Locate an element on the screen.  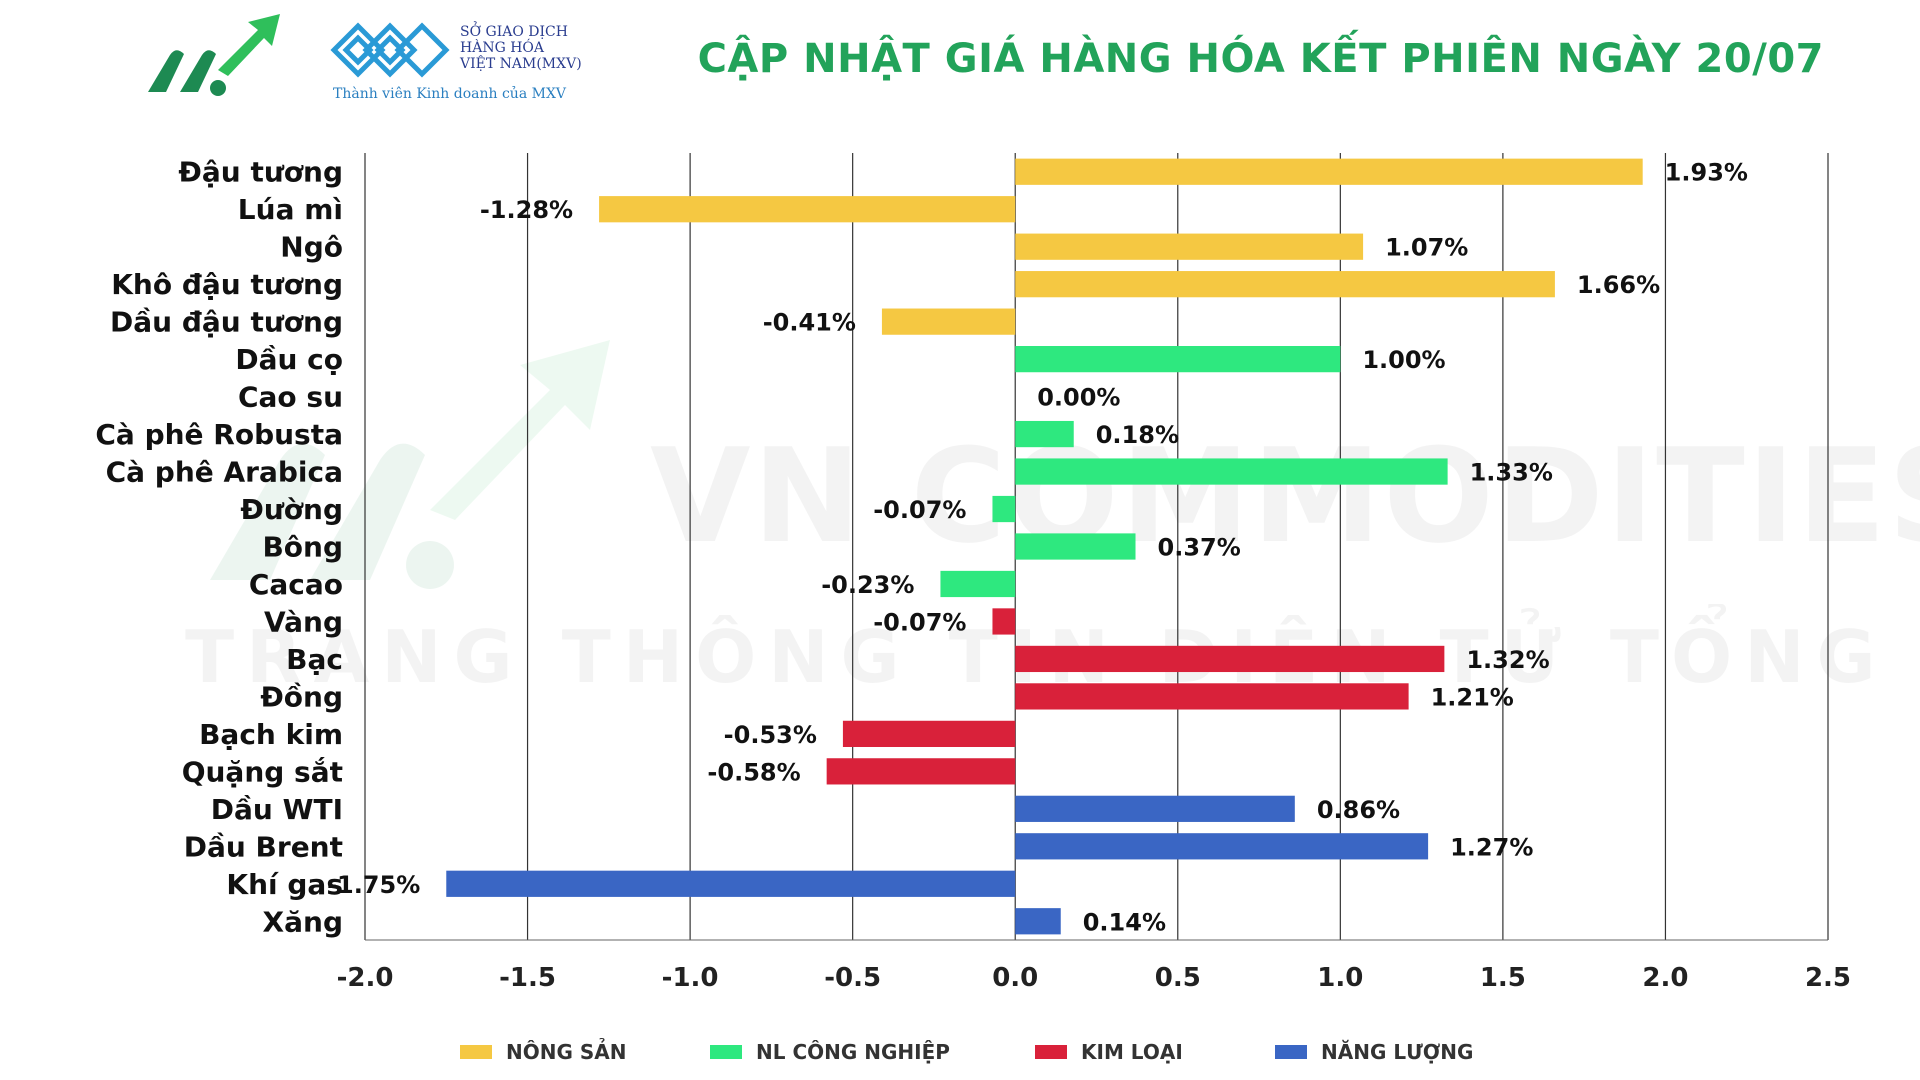
data-label: -0.53% is located at coordinates (770, 735).